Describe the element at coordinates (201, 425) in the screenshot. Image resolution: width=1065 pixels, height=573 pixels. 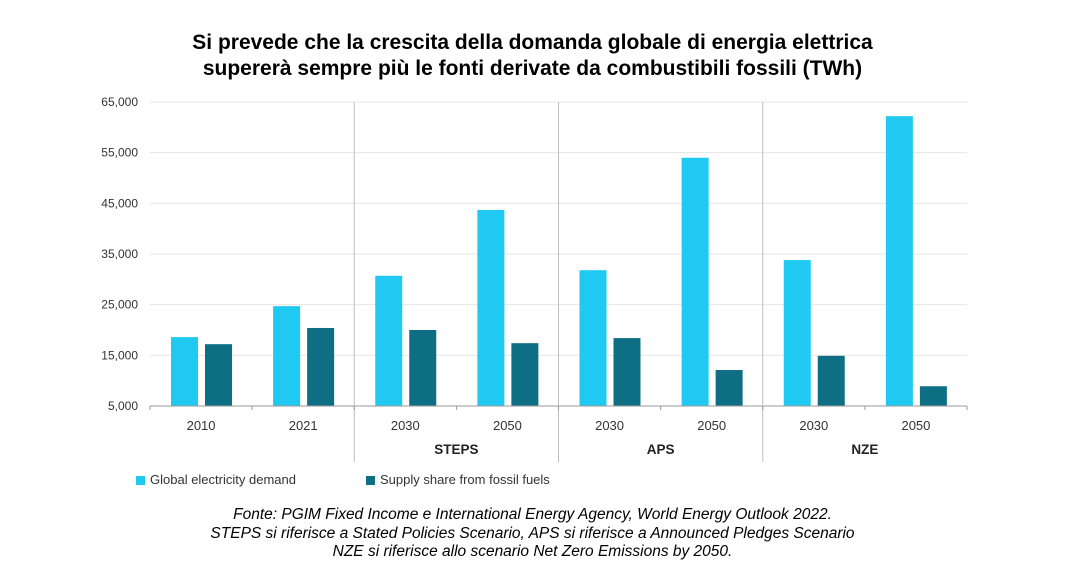
I see `x-tick-label: 2010` at that location.